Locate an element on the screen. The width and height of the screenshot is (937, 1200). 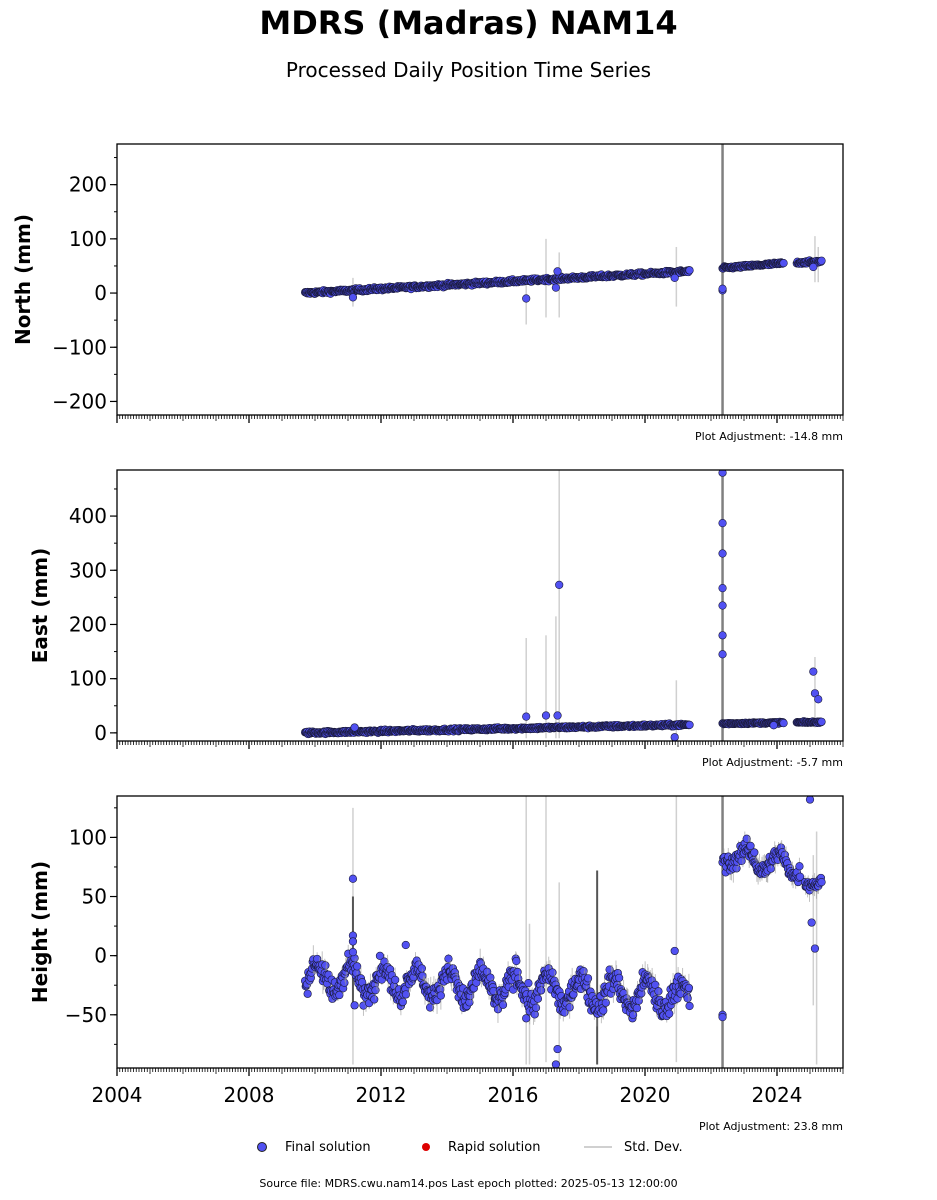
legend: Final solution Rapid solution Std. Dev. is located at coordinates (468, 1147).